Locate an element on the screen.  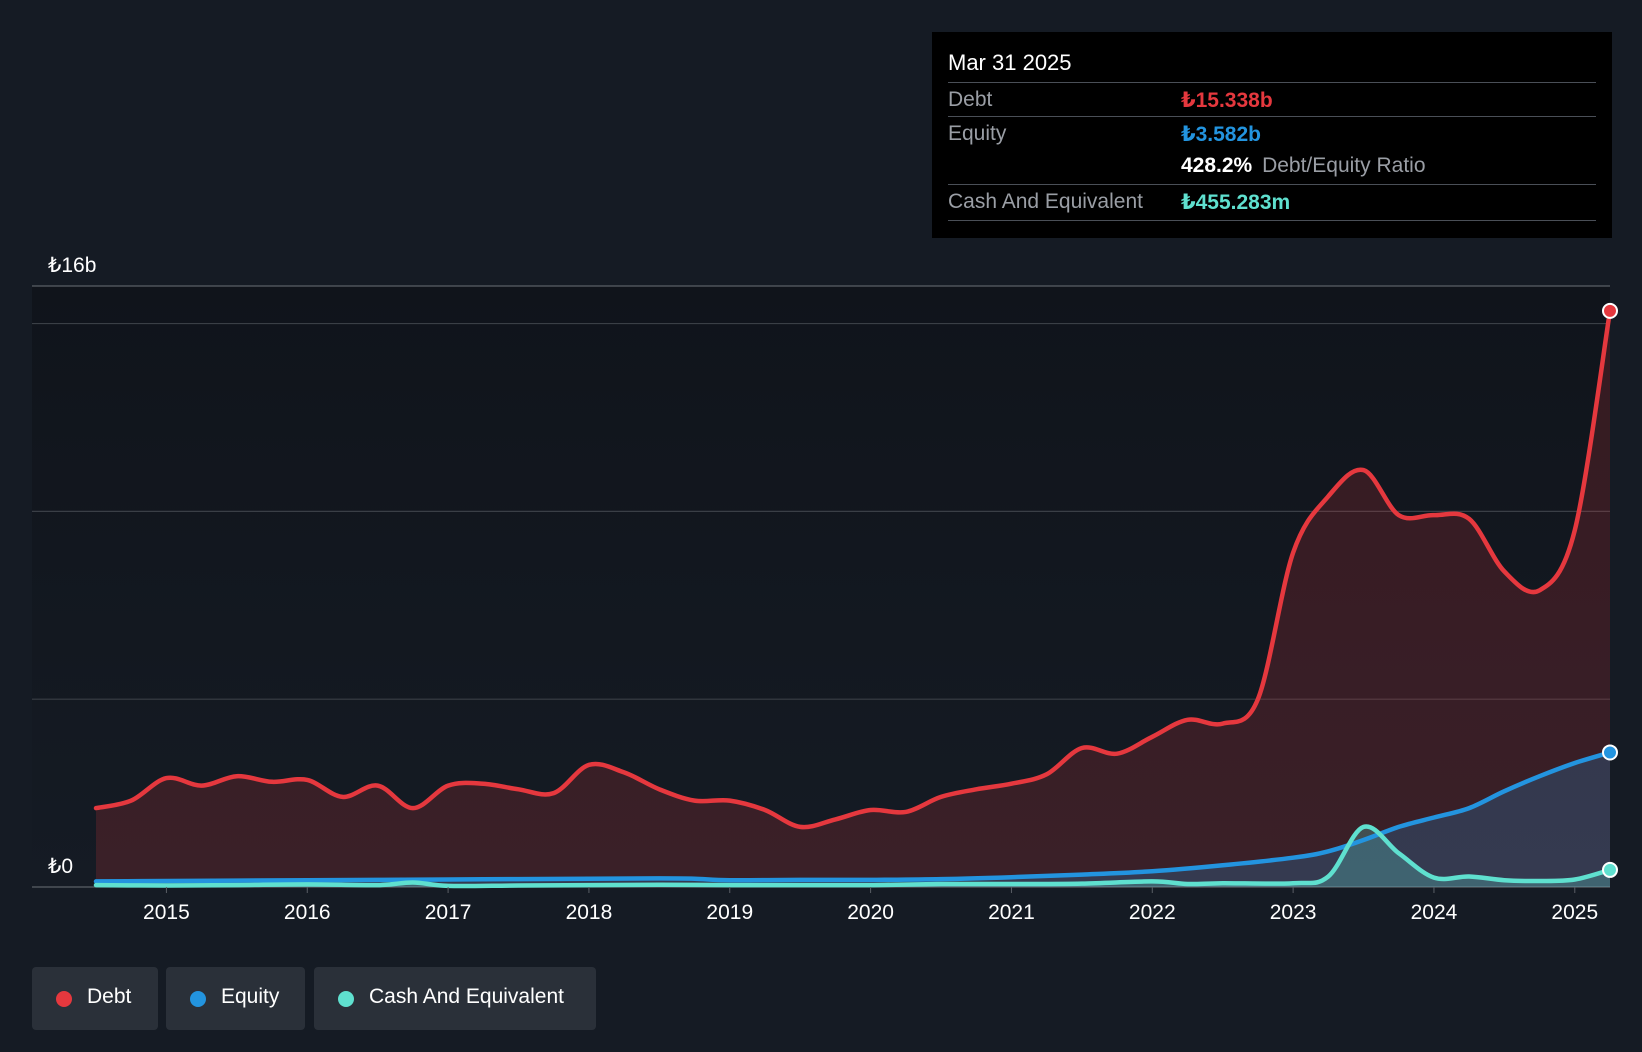
tooltip-cash-row: Cash And Equivalent ₺455.283m is located at coordinates (1272, 201).